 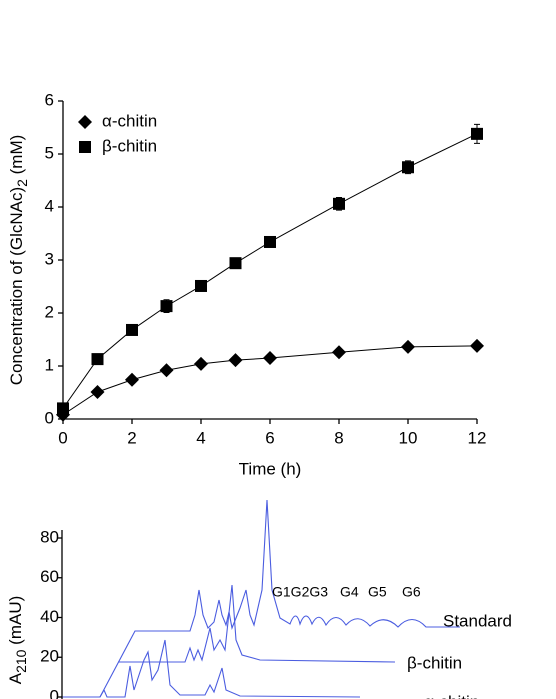 What do you see at coordinates (49, 258) in the screenshot?
I see `y-tick-label: 3` at bounding box center [49, 258].